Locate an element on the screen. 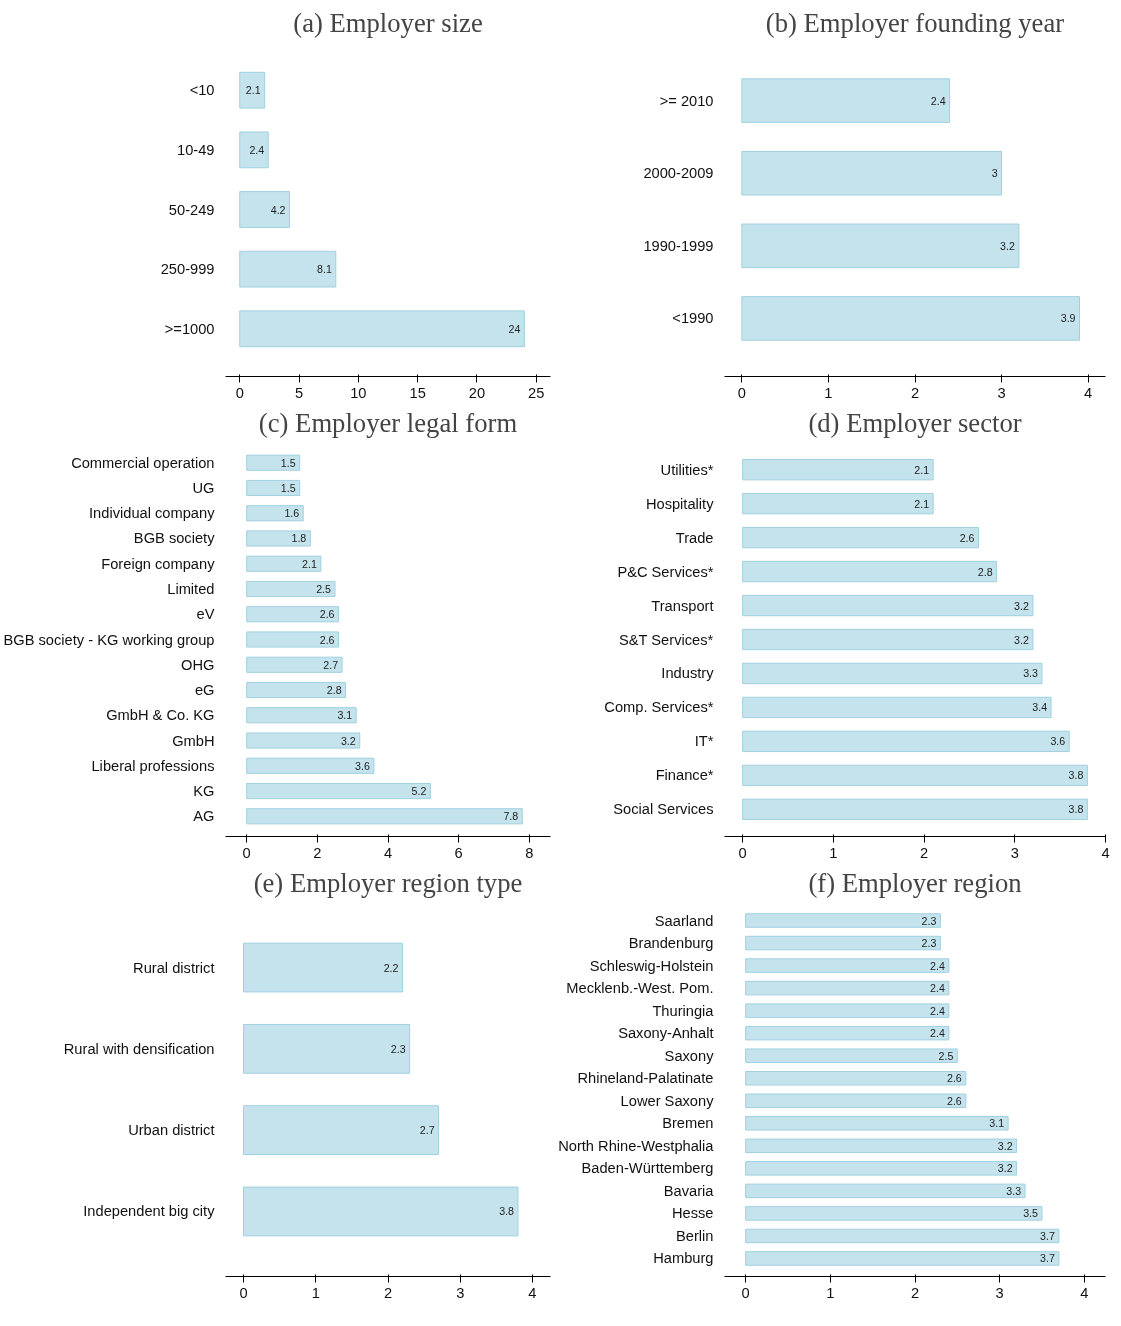  x-tick-label: 10 is located at coordinates (358, 392).